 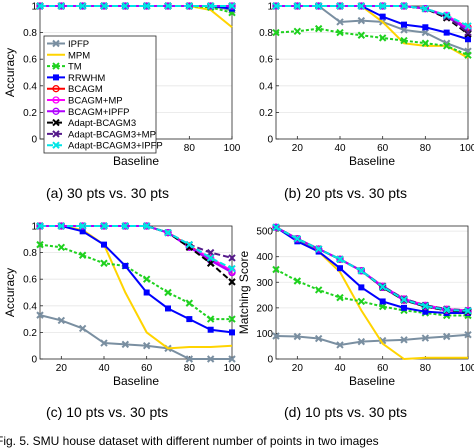 I want to click on legend-item: BCAGM, so click(x=75, y=89).